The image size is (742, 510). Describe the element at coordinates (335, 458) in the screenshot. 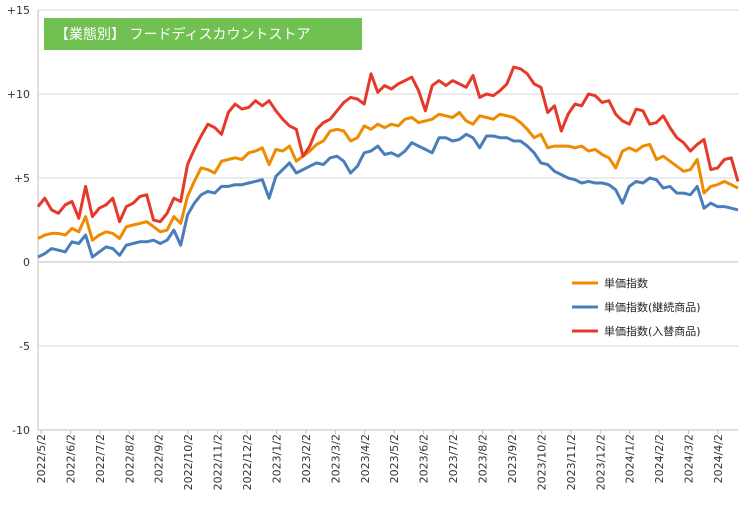

I see `x-tick-label: 2023/3/2` at that location.